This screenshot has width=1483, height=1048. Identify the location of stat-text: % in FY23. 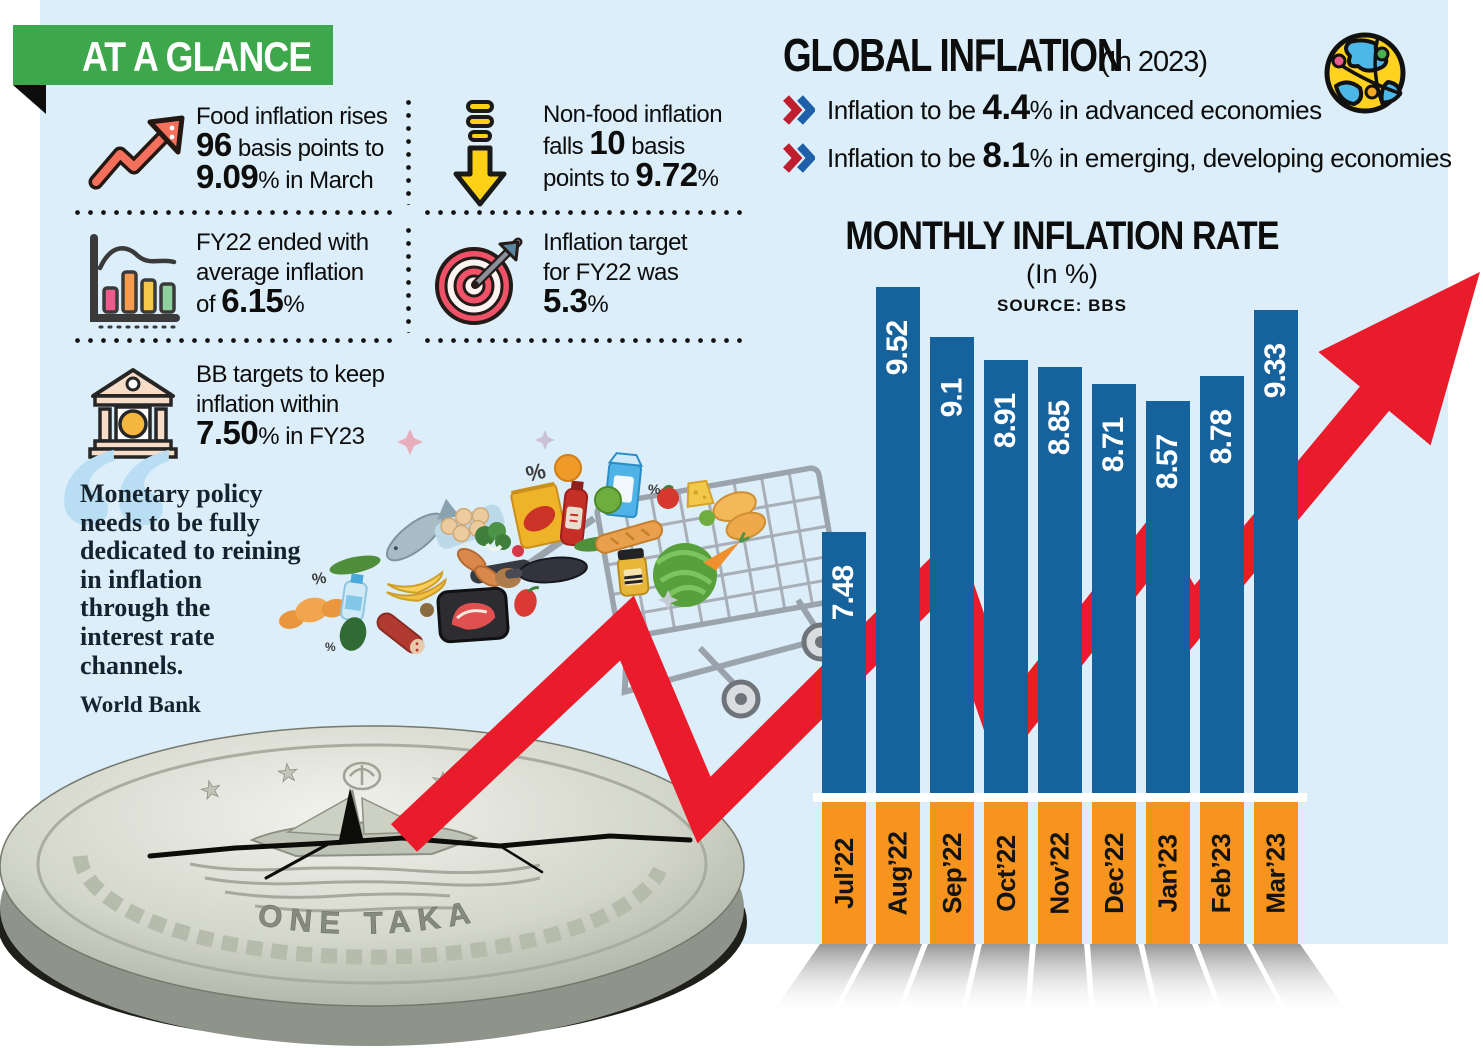
(311, 436).